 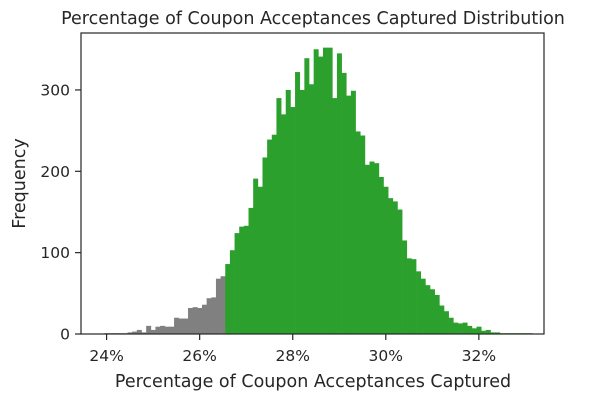 What do you see at coordinates (55, 172) in the screenshot?
I see `y-tick-label: 200` at bounding box center [55, 172].